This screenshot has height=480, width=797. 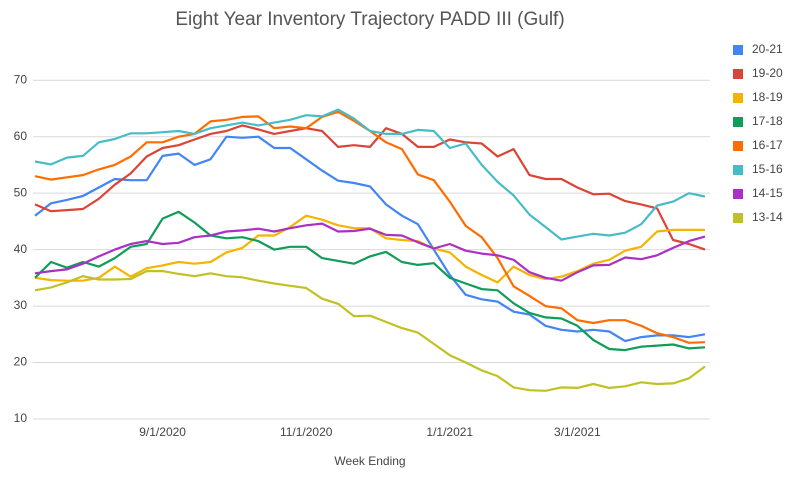 What do you see at coordinates (21, 192) in the screenshot?
I see `y-tick-label: 50` at bounding box center [21, 192].